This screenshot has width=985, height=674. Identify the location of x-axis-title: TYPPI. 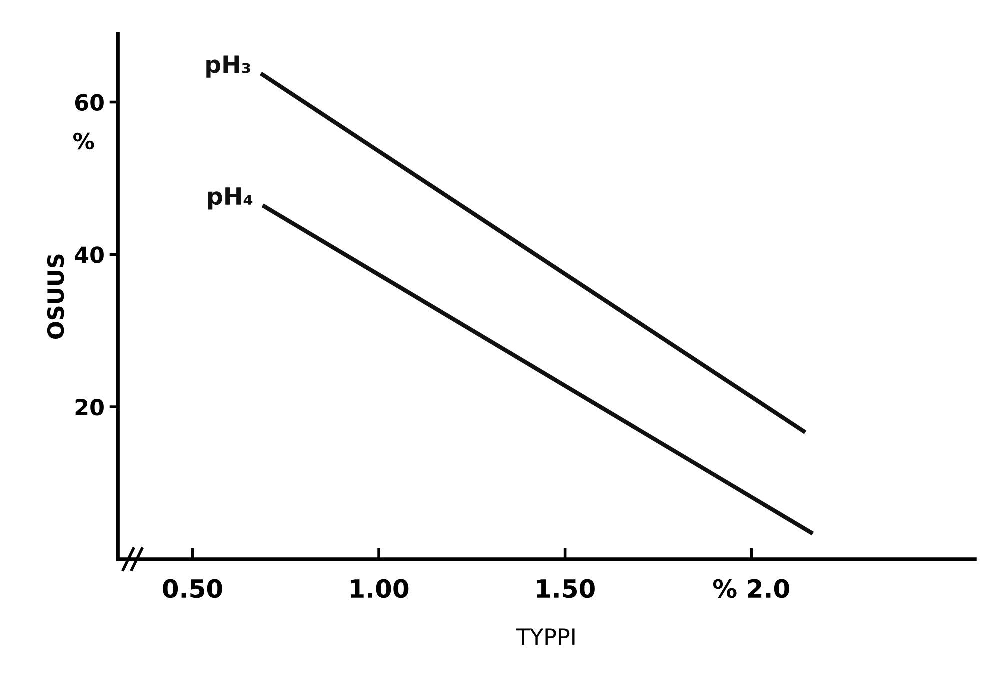
(545, 636).